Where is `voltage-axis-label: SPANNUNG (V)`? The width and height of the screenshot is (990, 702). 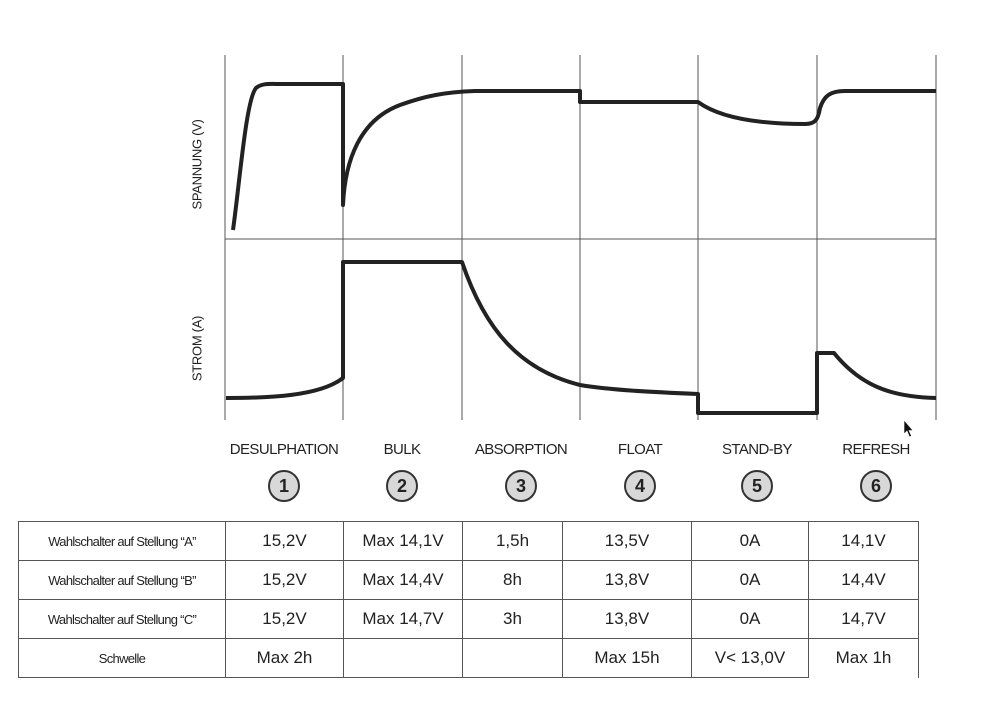 voltage-axis-label: SPANNUNG (V) is located at coordinates (197, 164).